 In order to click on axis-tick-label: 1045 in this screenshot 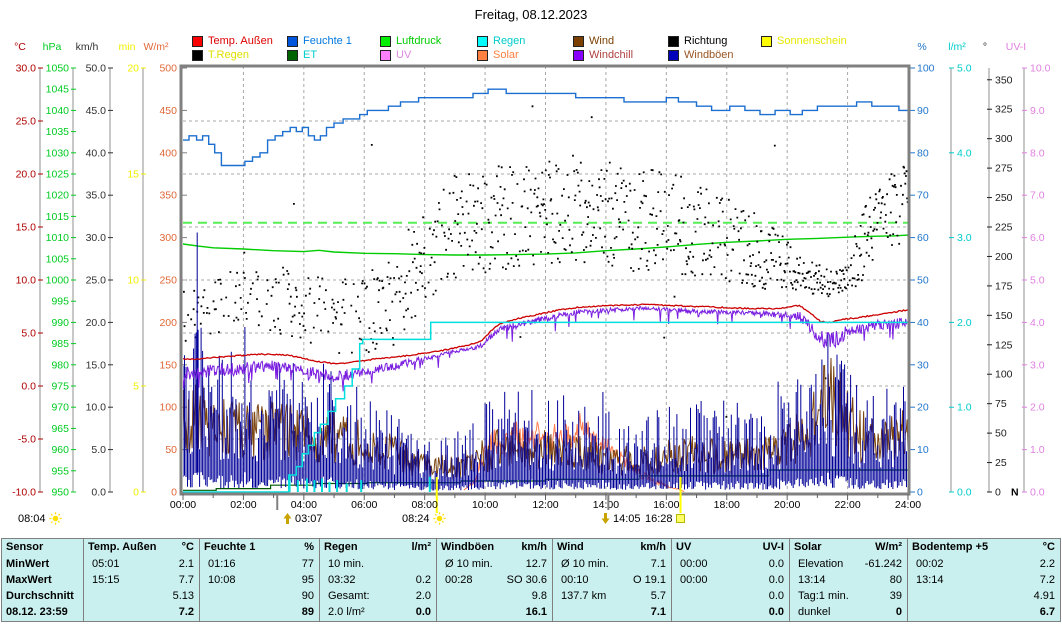, I will do `click(58, 90)`.